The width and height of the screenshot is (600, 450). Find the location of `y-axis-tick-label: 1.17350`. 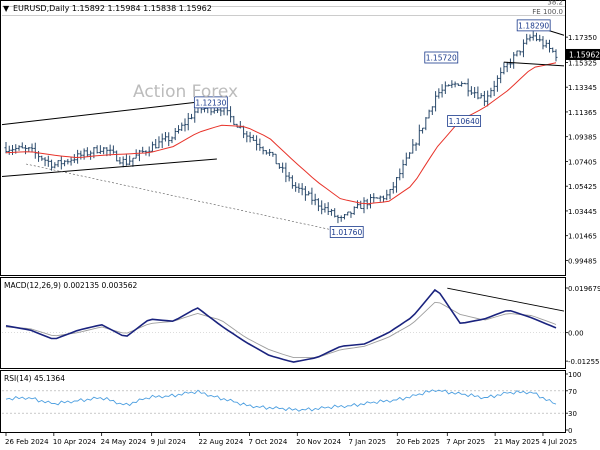

y-axis-tick-label: 1.17350 is located at coordinates (582, 38).